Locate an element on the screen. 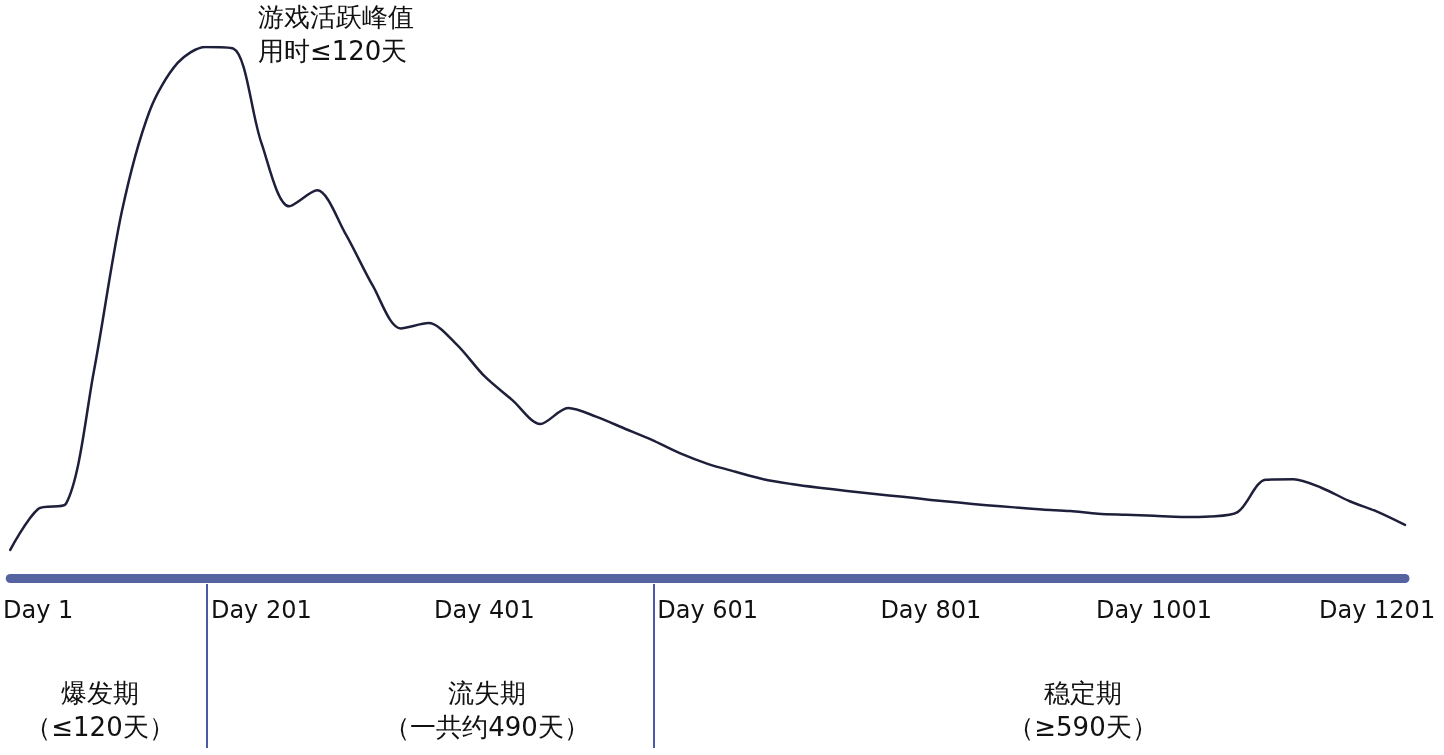 This screenshot has width=1444, height=755. x-tick-label: Day 1201 is located at coordinates (1377, 610).